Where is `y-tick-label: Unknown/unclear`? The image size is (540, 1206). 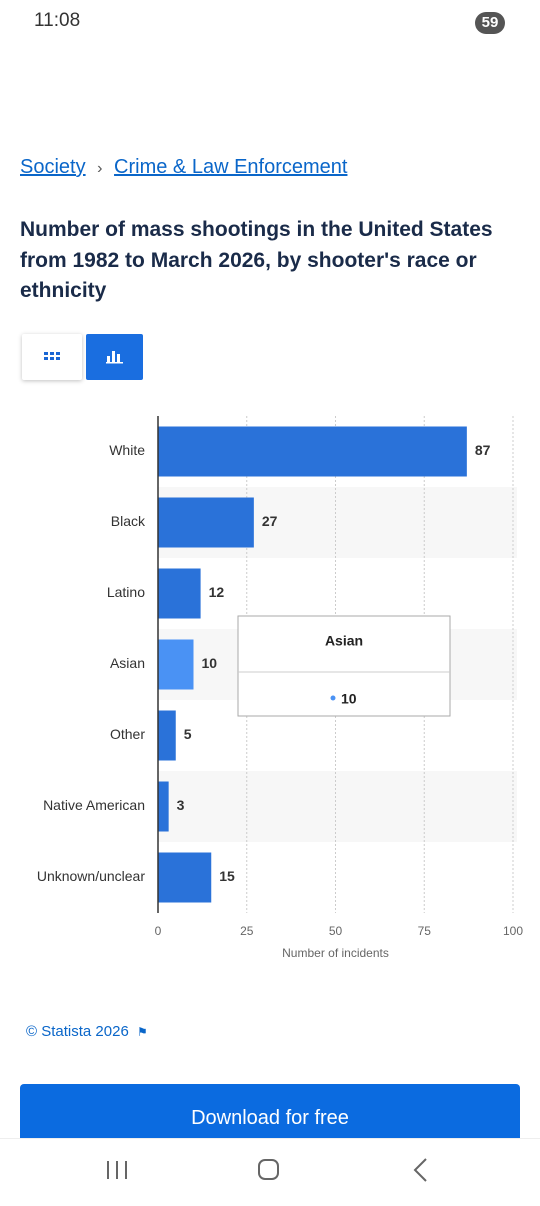
y-tick-label: Unknown/unclear is located at coordinates (91, 876).